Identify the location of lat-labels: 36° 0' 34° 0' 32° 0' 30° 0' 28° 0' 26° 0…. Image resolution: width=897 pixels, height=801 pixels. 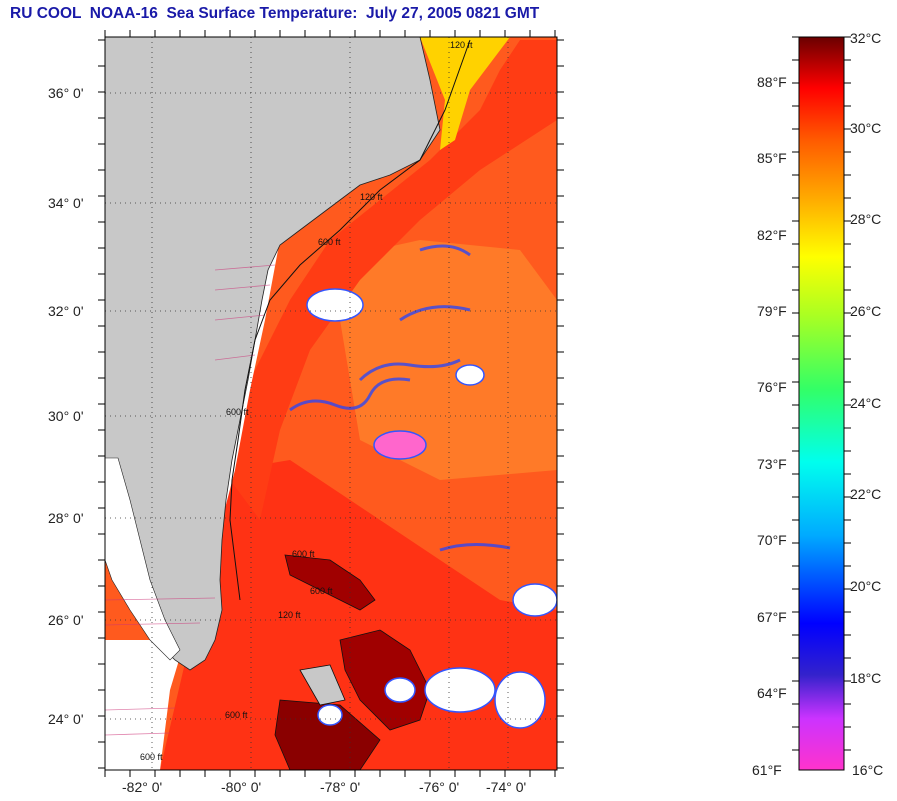
(66, 406).